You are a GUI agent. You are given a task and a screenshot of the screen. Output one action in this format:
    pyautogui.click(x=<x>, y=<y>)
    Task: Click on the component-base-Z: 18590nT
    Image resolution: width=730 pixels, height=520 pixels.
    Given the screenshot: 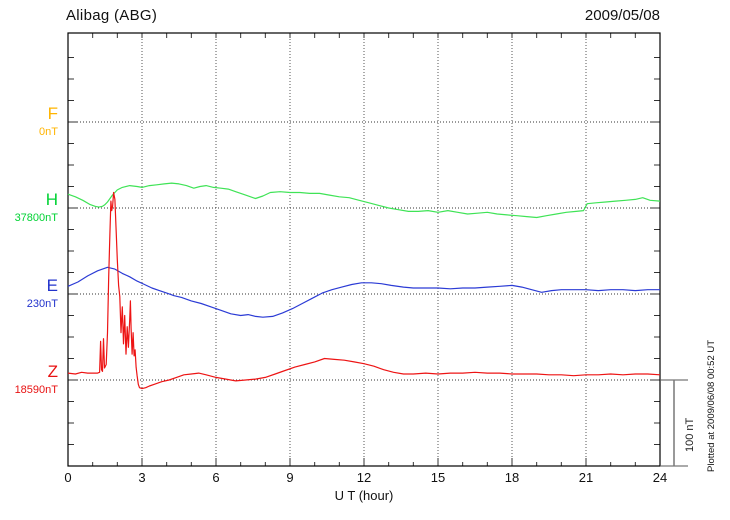 What is the action you would take?
    pyautogui.click(x=36, y=390)
    